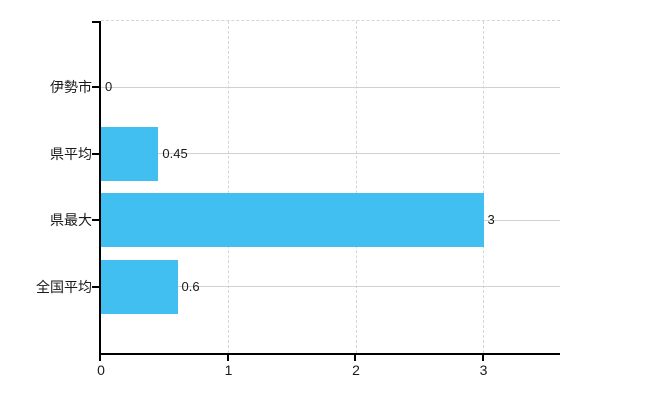 This screenshot has height=400, width=650. Describe the element at coordinates (175, 153) in the screenshot. I see `bar-value-label: 0.45` at that location.